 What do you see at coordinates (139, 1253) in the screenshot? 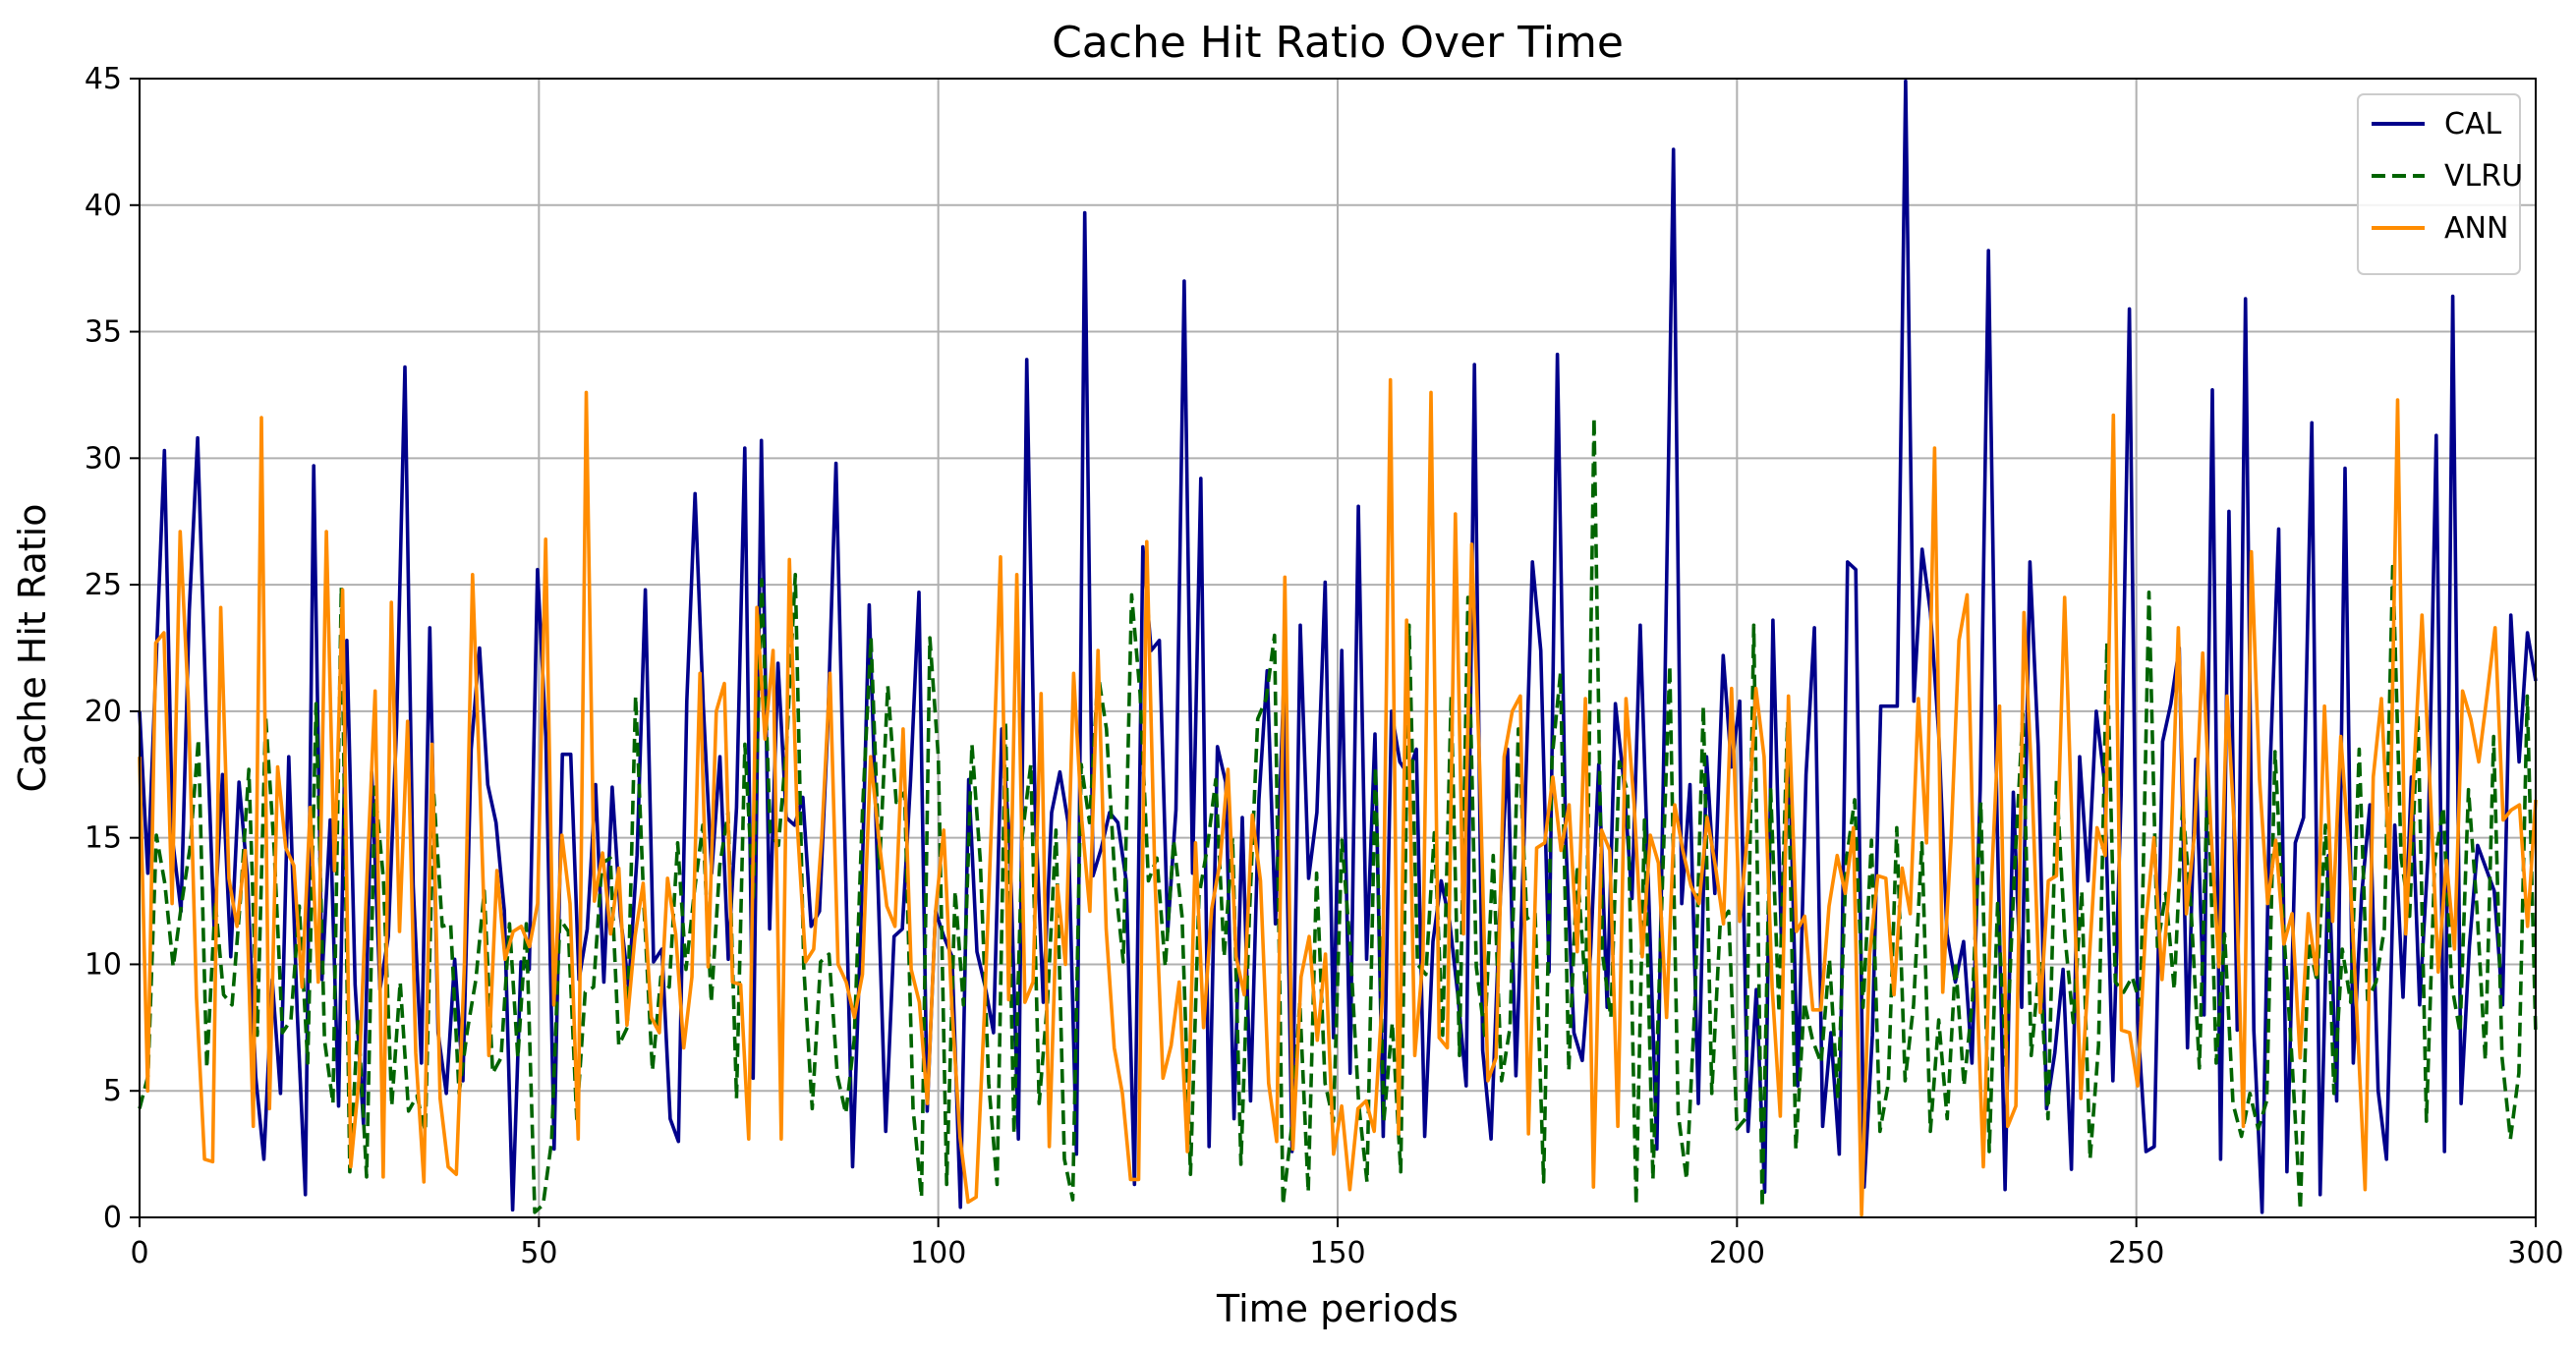
I see `x-tick-label: 0` at bounding box center [139, 1253].